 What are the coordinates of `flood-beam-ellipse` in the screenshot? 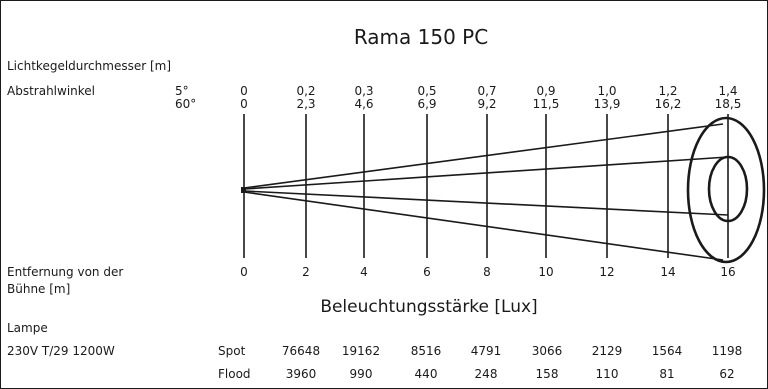 It's located at (726, 190).